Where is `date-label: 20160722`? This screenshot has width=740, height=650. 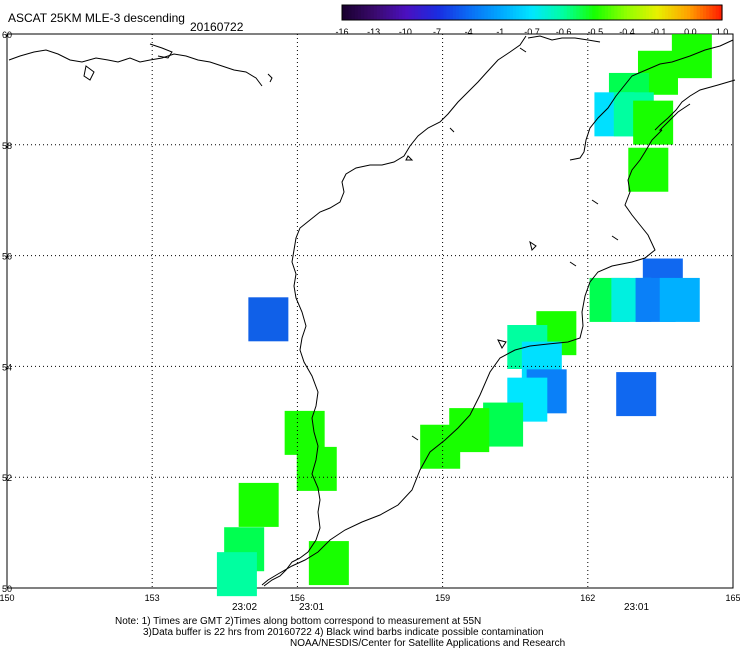
date-label: 20160722 is located at coordinates (217, 27).